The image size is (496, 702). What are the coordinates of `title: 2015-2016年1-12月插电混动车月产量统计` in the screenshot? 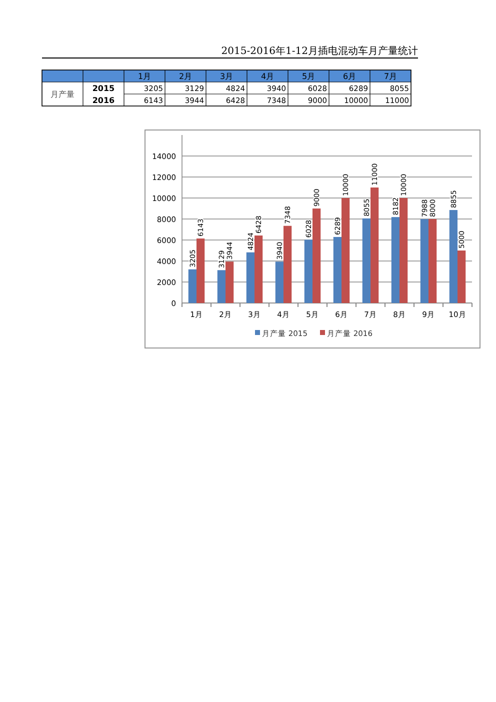 It's located at (319, 51).